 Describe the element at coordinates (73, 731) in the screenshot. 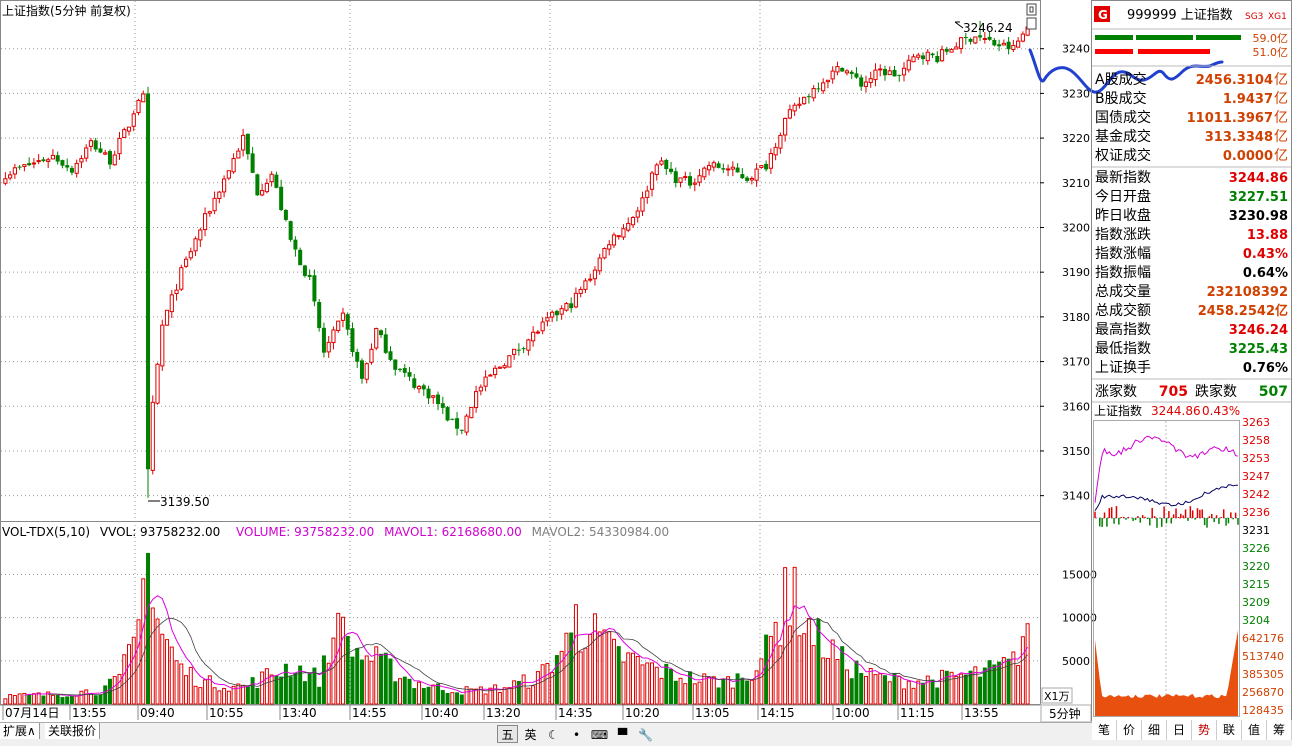

I see `related-quotes-tab: 关联报价` at that location.